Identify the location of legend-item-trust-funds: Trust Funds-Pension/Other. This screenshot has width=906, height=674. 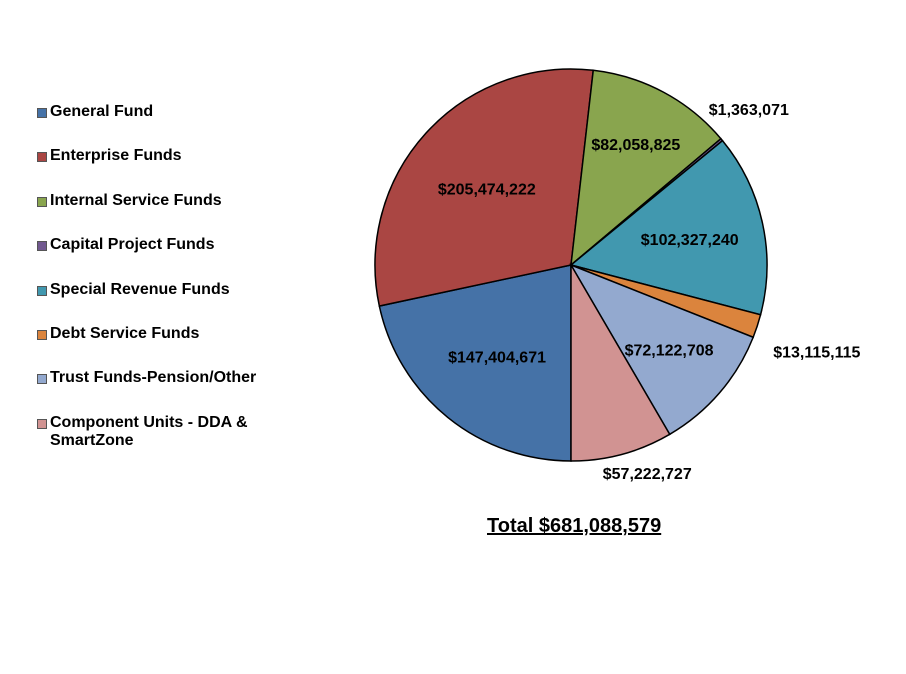
(167, 391).